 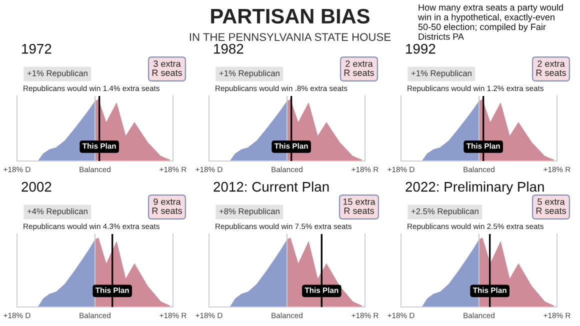 What do you see at coordinates (249, 212) in the screenshot?
I see `text: +8% Republican` at bounding box center [249, 212].